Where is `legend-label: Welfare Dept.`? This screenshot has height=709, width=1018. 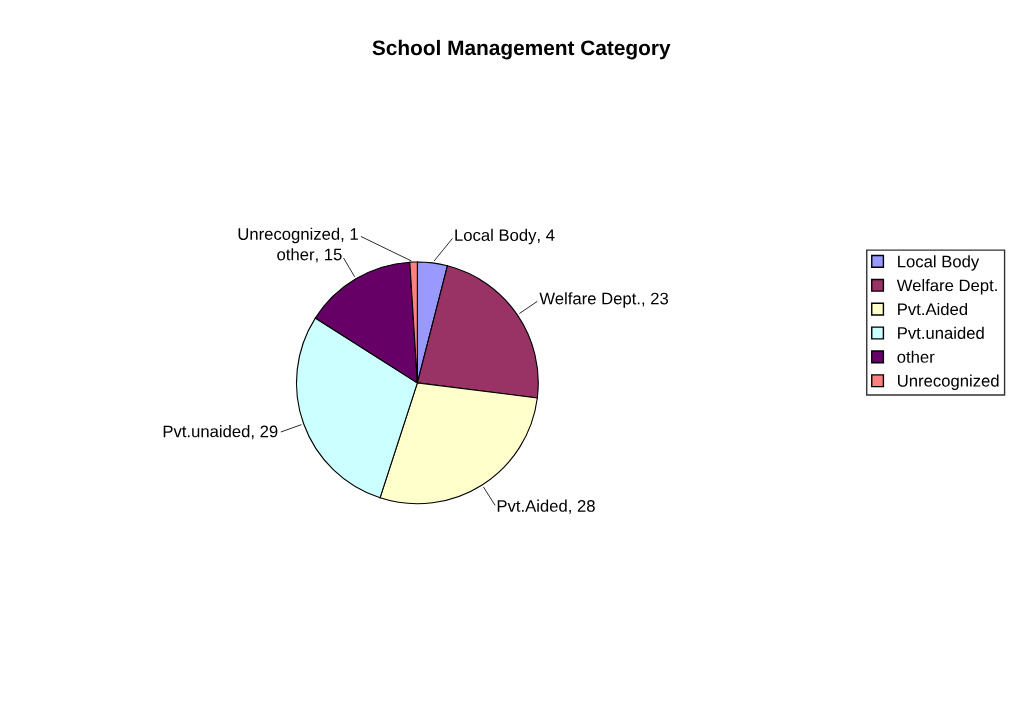 legend-label: Welfare Dept. is located at coordinates (946, 287).